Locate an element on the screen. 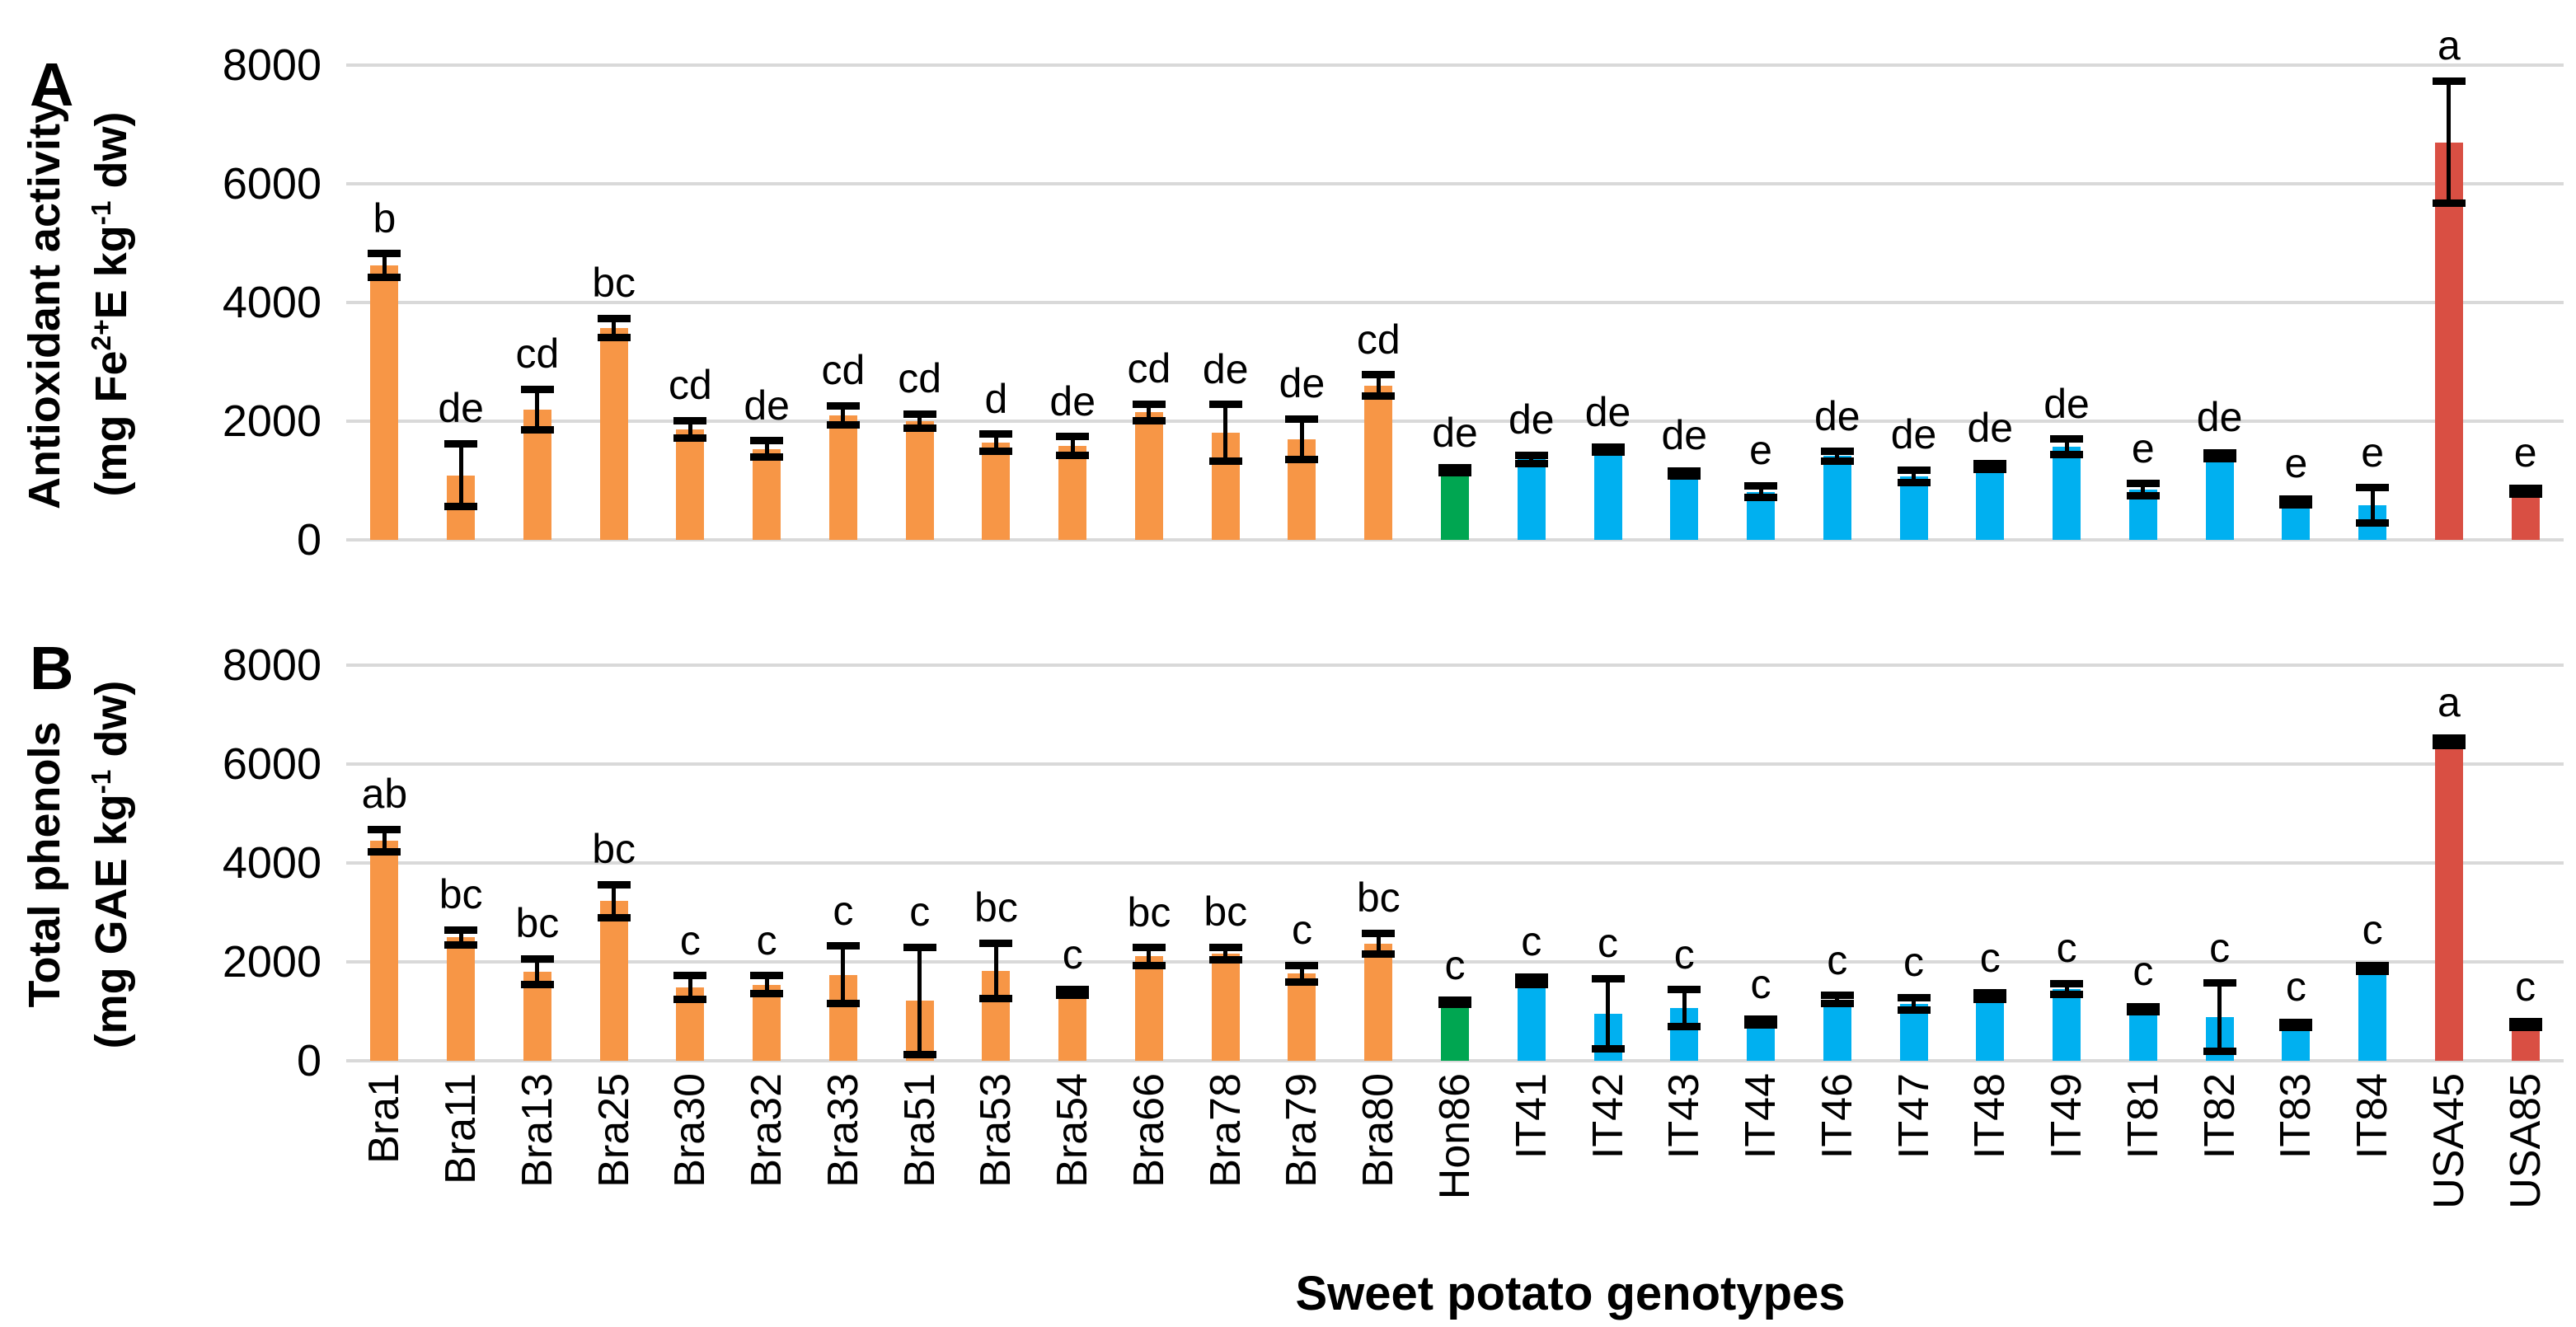  x-tick-label-IT42: IT42 is located at coordinates (1608, 1116).